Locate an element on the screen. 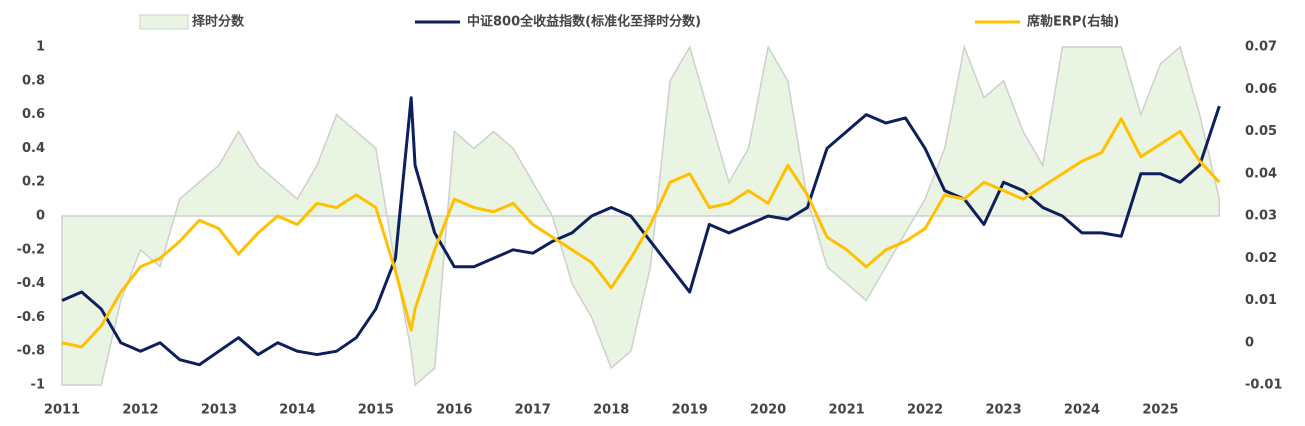 The height and width of the screenshot is (426, 1305). y-tick-label: 0.8 is located at coordinates (33, 80).